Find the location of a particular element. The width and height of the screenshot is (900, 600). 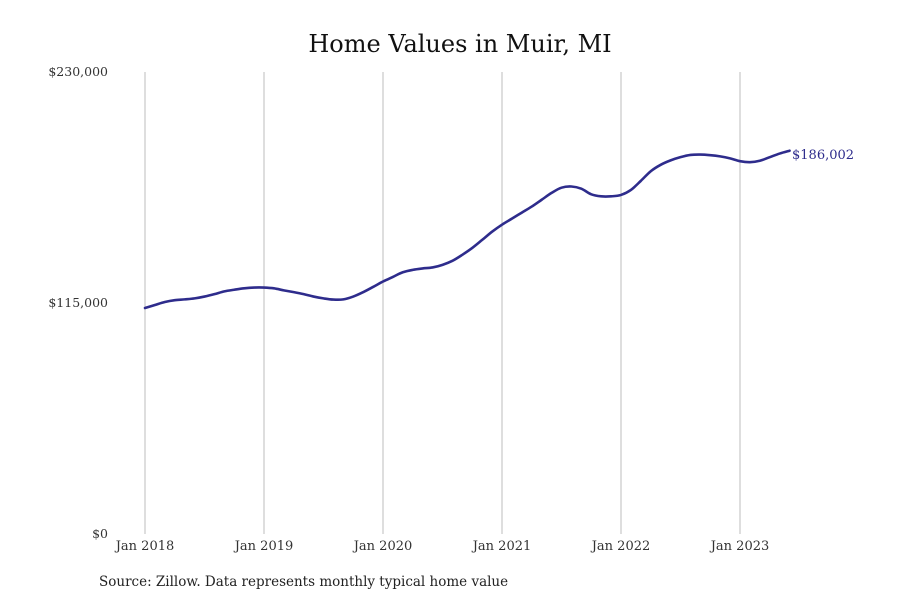

y-tick-label: $115,000 is located at coordinates (78, 302).